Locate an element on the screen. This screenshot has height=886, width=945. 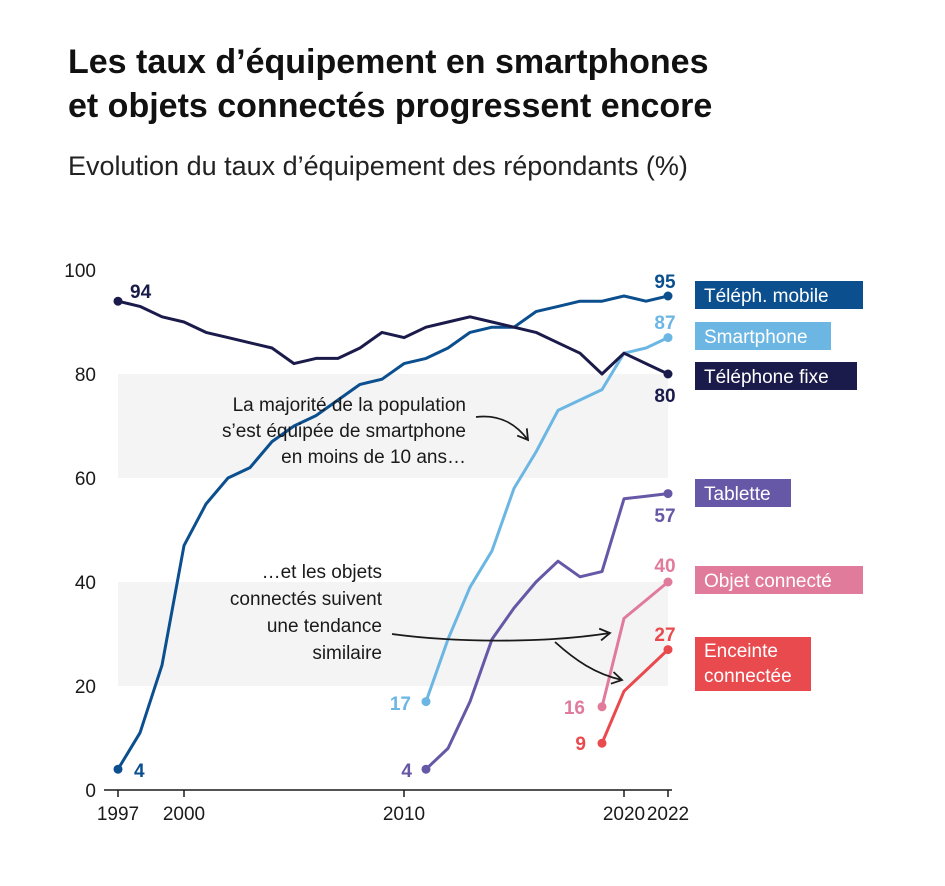
series-name-objet-connecte: Objet connecté is located at coordinates (768, 581).